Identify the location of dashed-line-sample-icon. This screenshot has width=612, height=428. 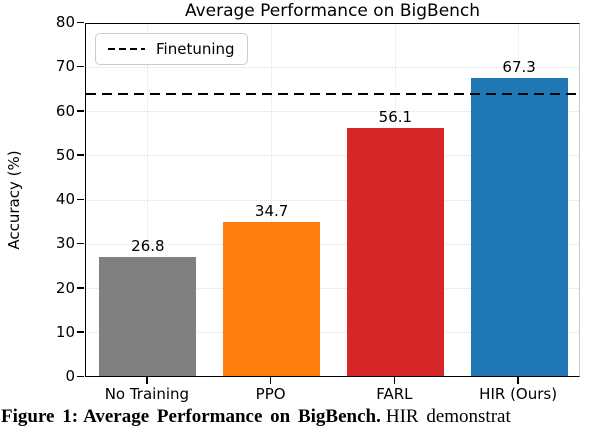
(126, 49).